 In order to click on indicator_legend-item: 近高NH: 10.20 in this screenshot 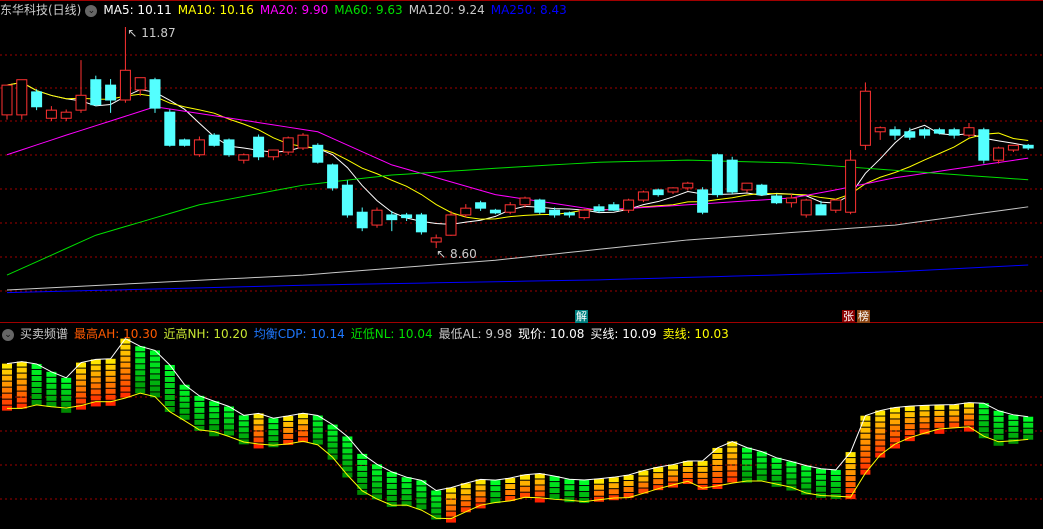, I will do `click(205, 334)`.